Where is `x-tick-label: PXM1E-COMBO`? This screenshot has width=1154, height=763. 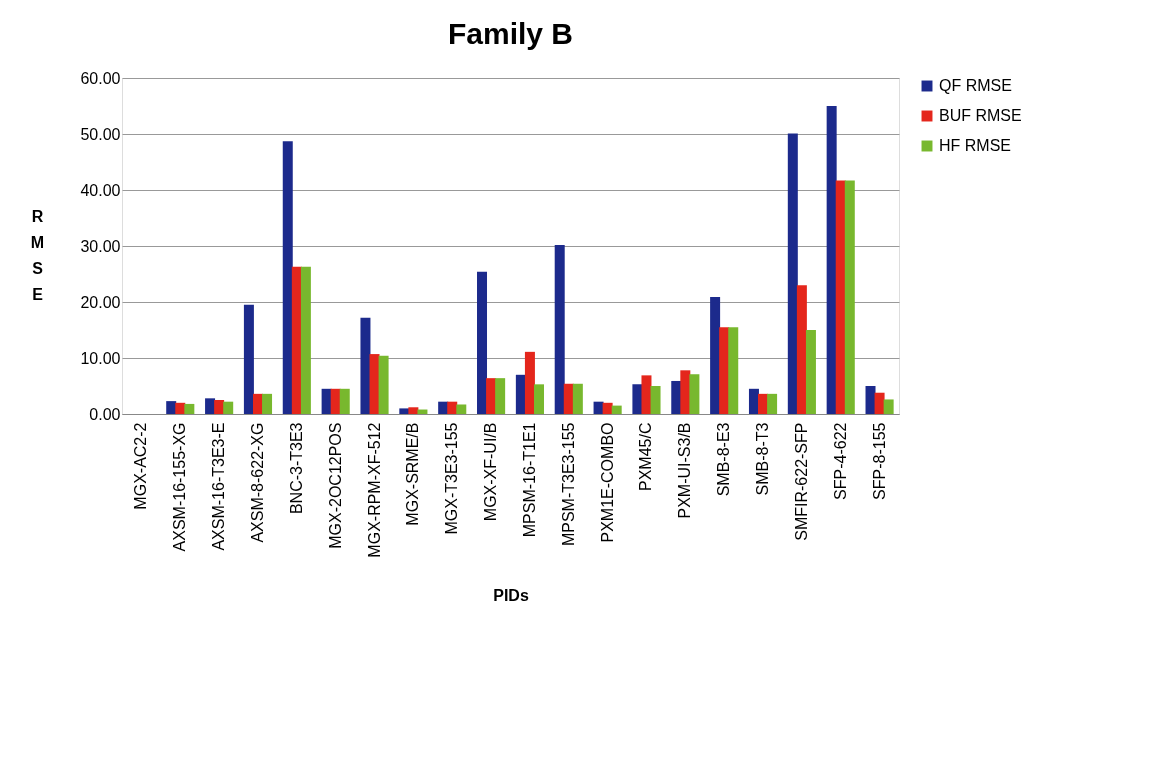 x-tick-label: PXM1E-COMBO is located at coordinates (607, 482).